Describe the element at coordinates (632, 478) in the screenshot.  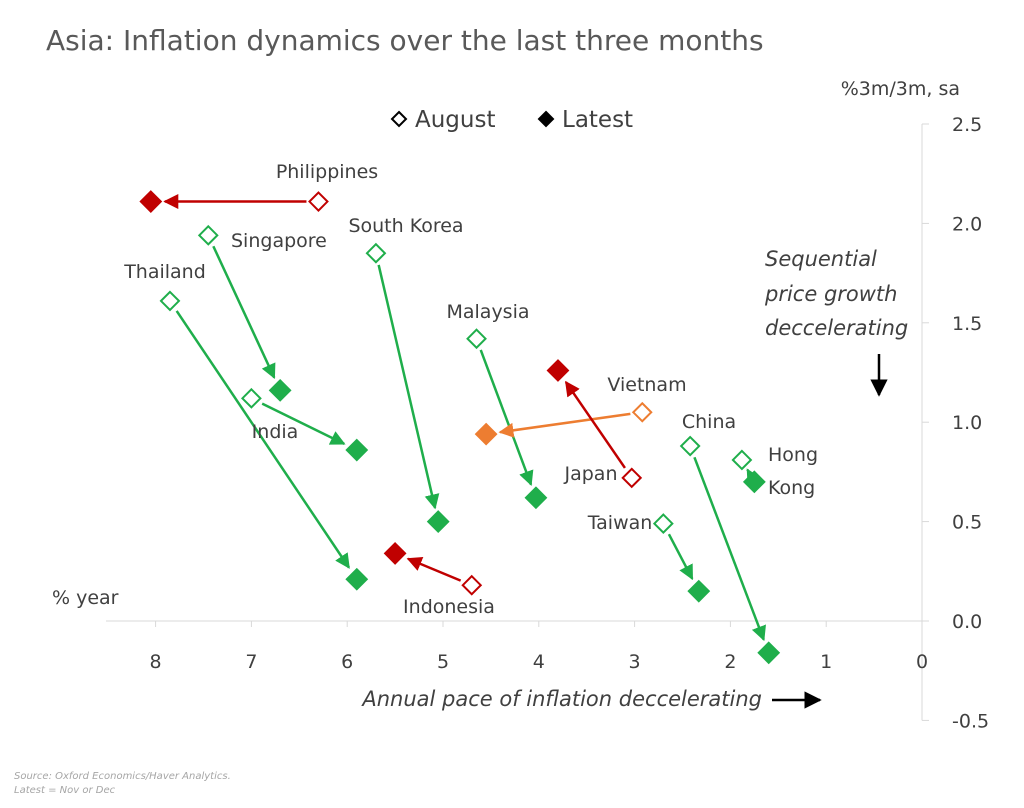
I see `august-point-japan` at that location.